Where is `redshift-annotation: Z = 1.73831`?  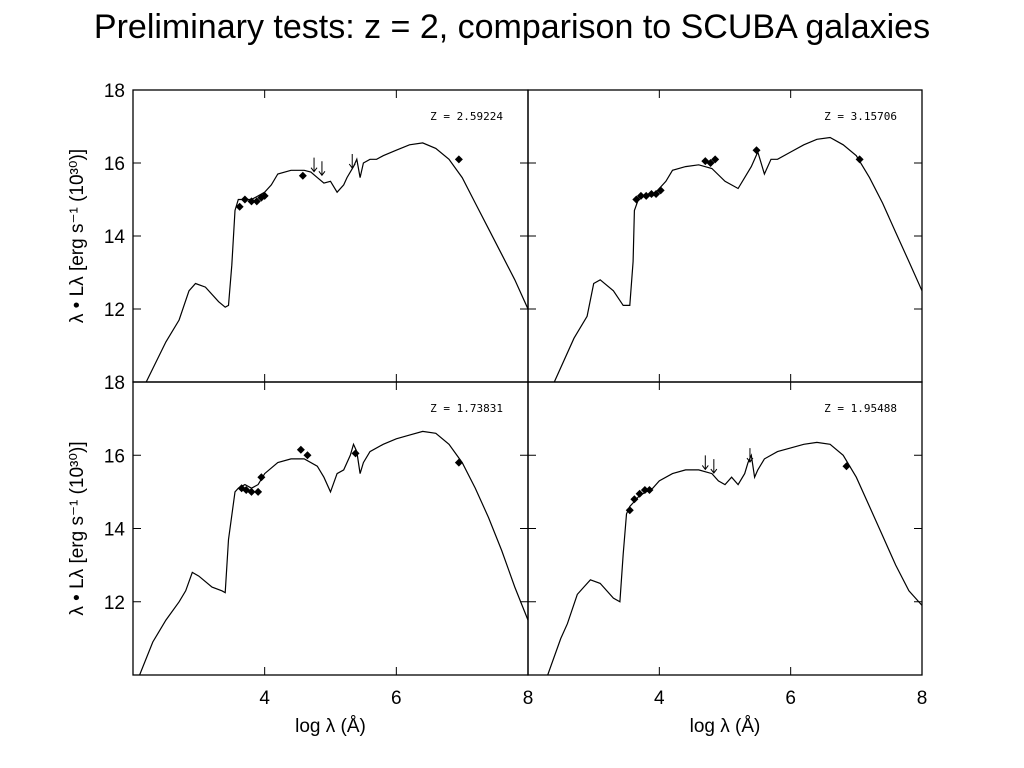 redshift-annotation: Z = 1.73831 is located at coordinates (466, 408).